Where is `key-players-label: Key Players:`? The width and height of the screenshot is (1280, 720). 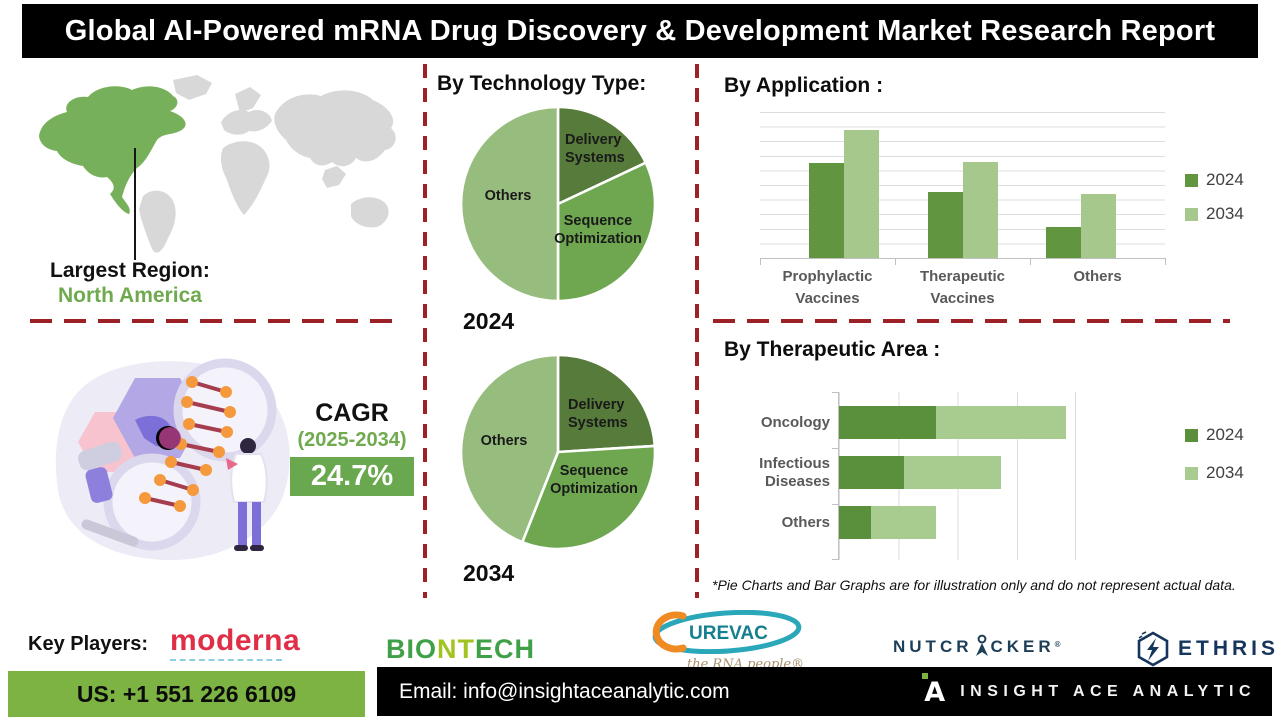 key-players-label: Key Players: is located at coordinates (88, 644).